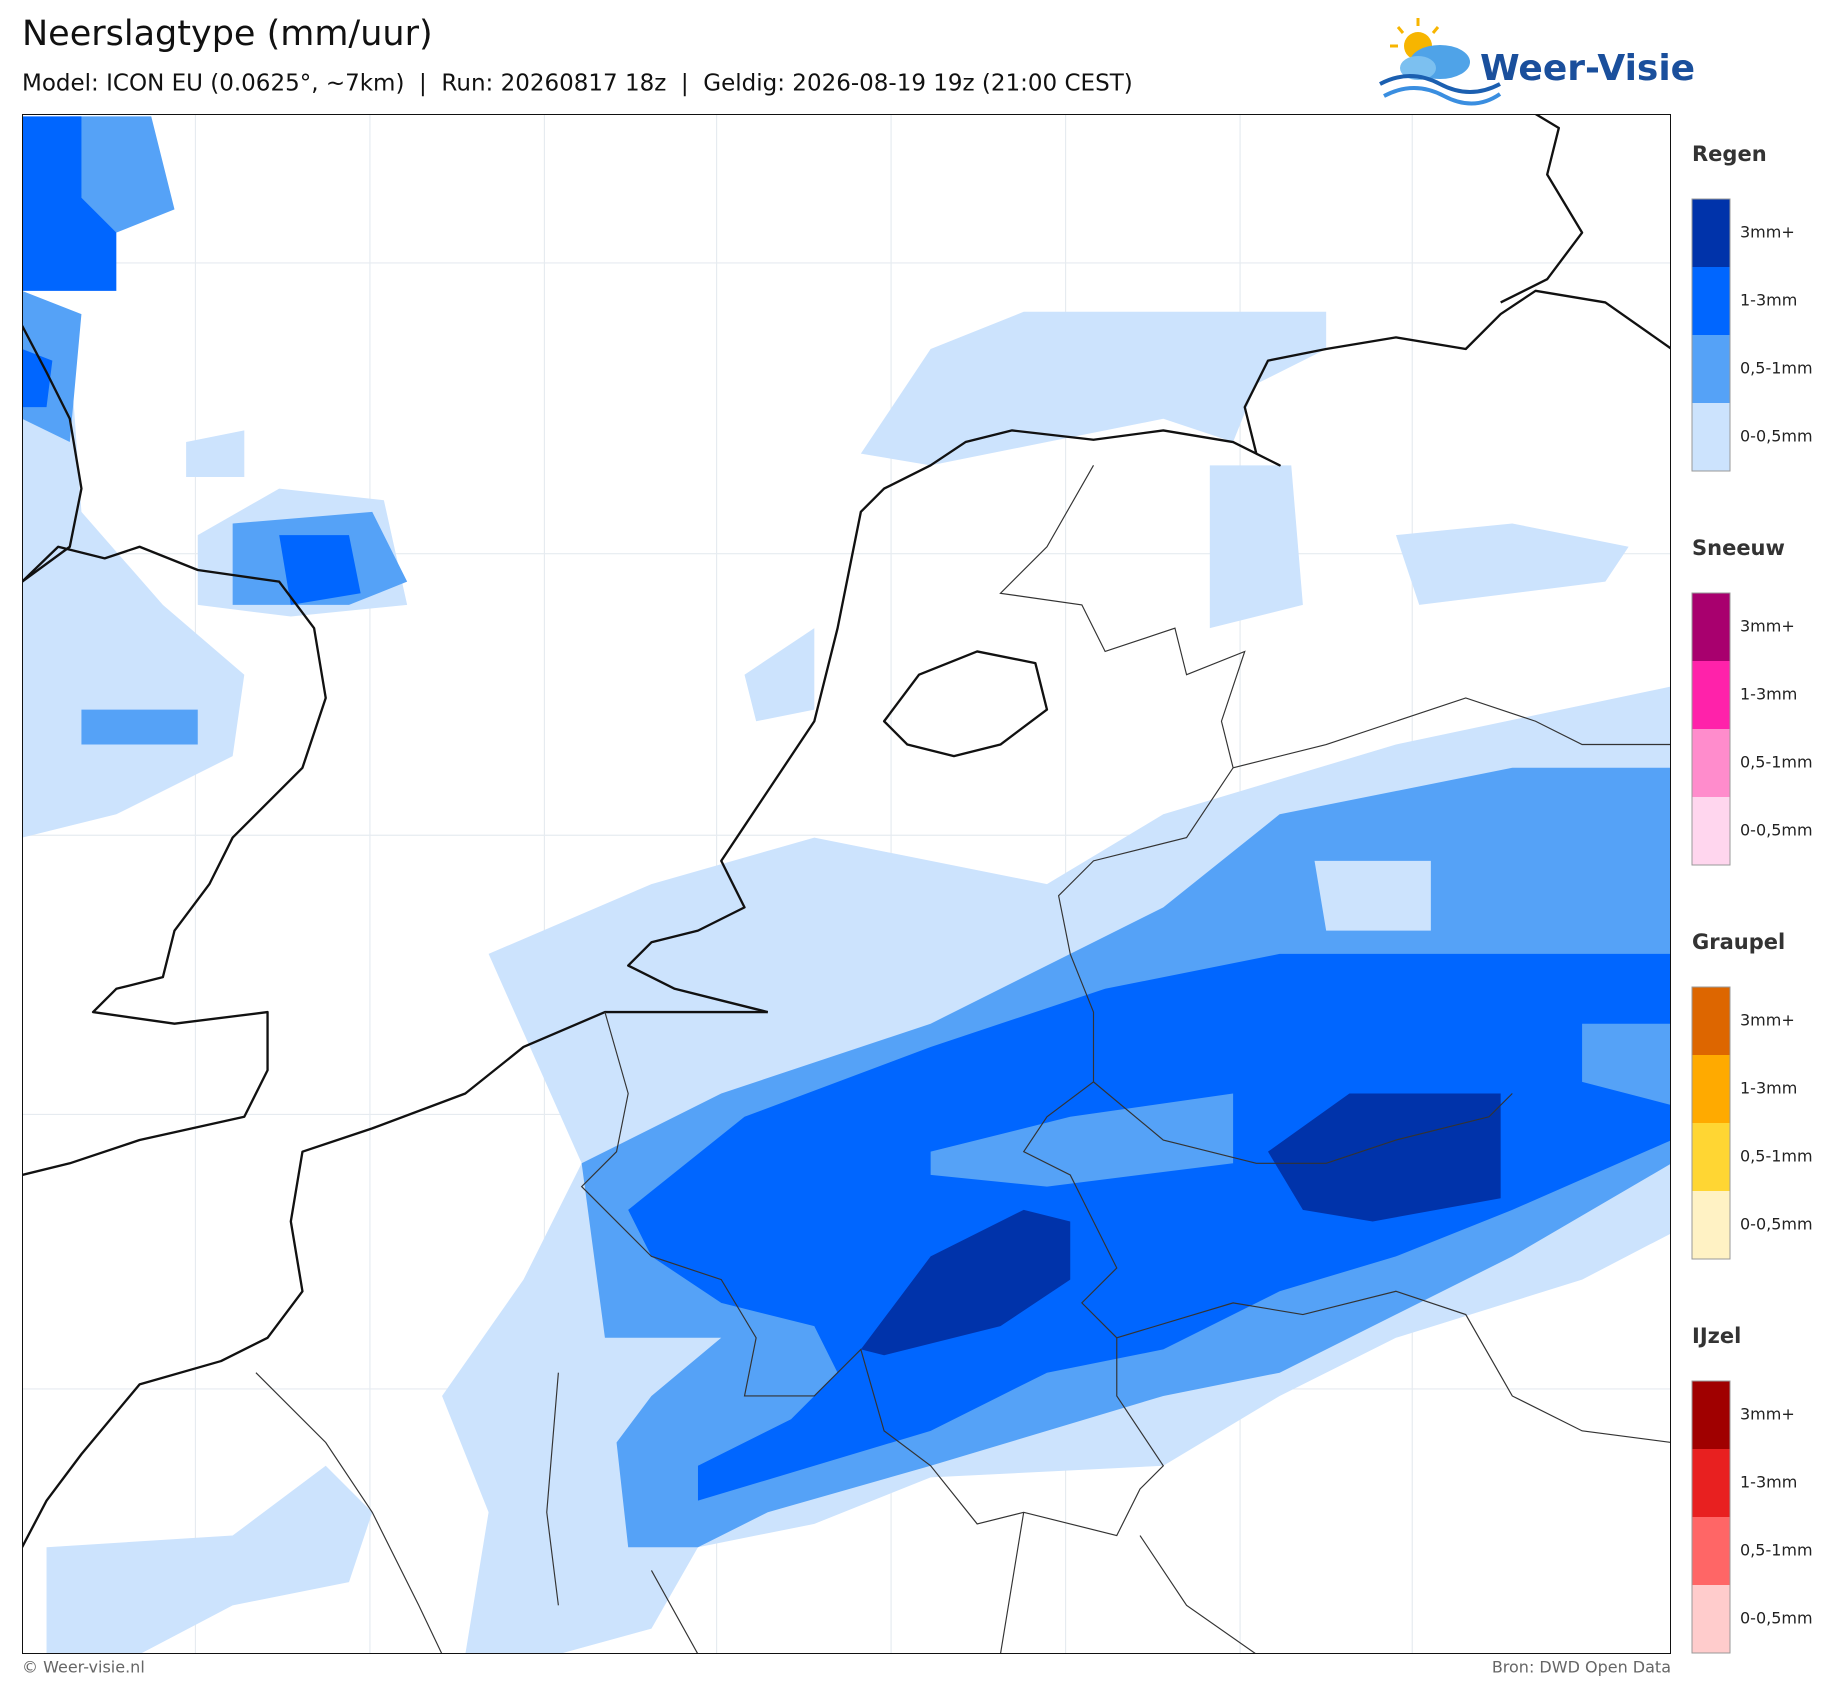 The image size is (1824, 1681). I want to click on legend-group: Graupel 3mm+ 1-3mm 0,5-1mm 0-0,5mm, so click(1752, 1095).